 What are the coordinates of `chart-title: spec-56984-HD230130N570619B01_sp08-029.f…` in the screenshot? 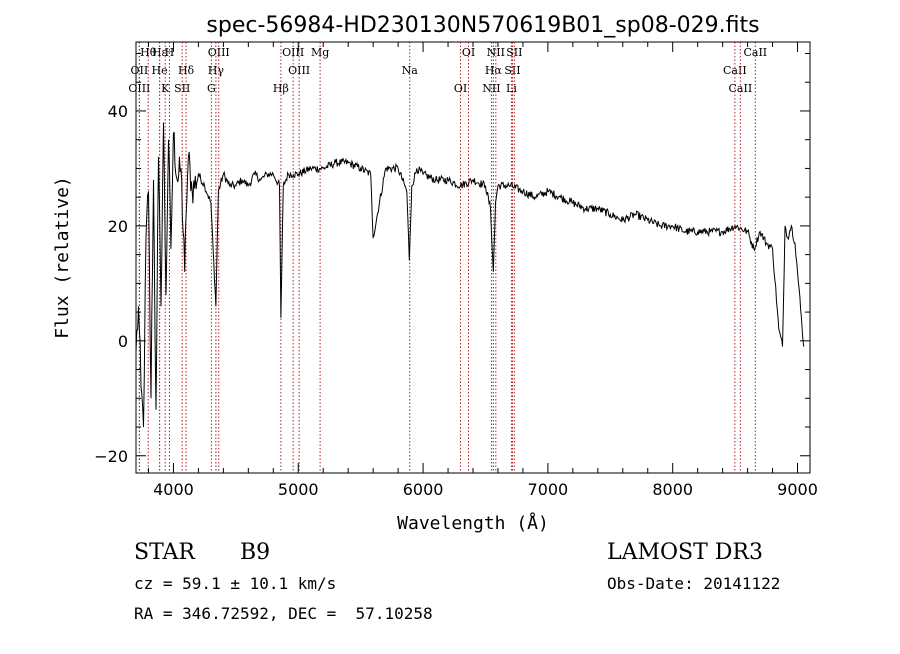 It's located at (482, 25).